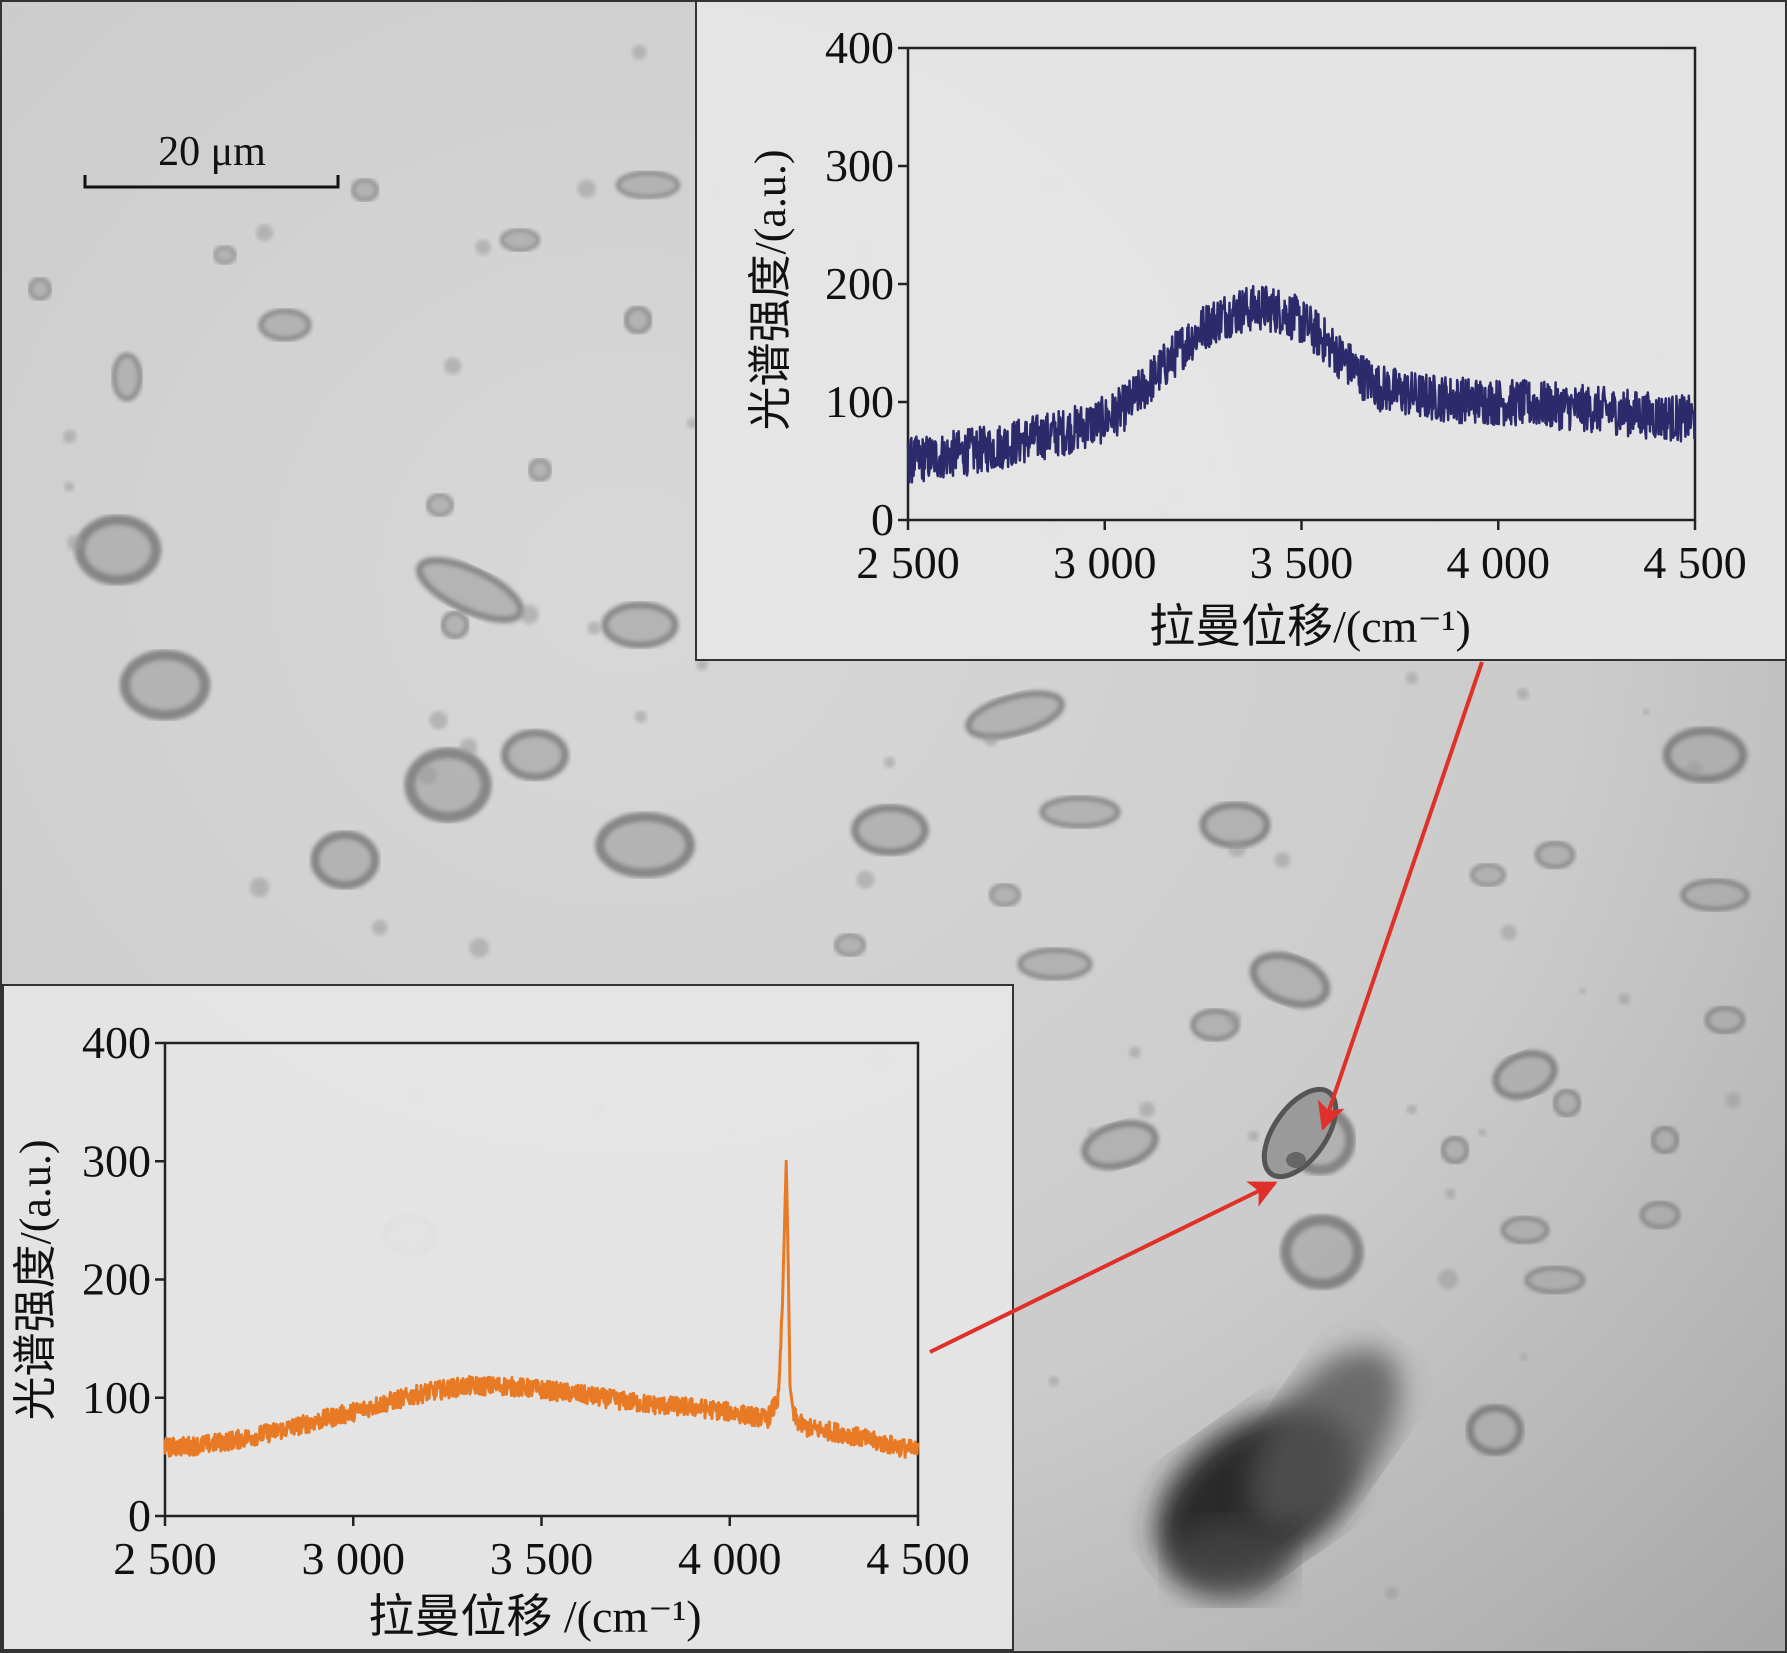  I want to click on arrow-from-bottom-chart, so click(1103, 1267).